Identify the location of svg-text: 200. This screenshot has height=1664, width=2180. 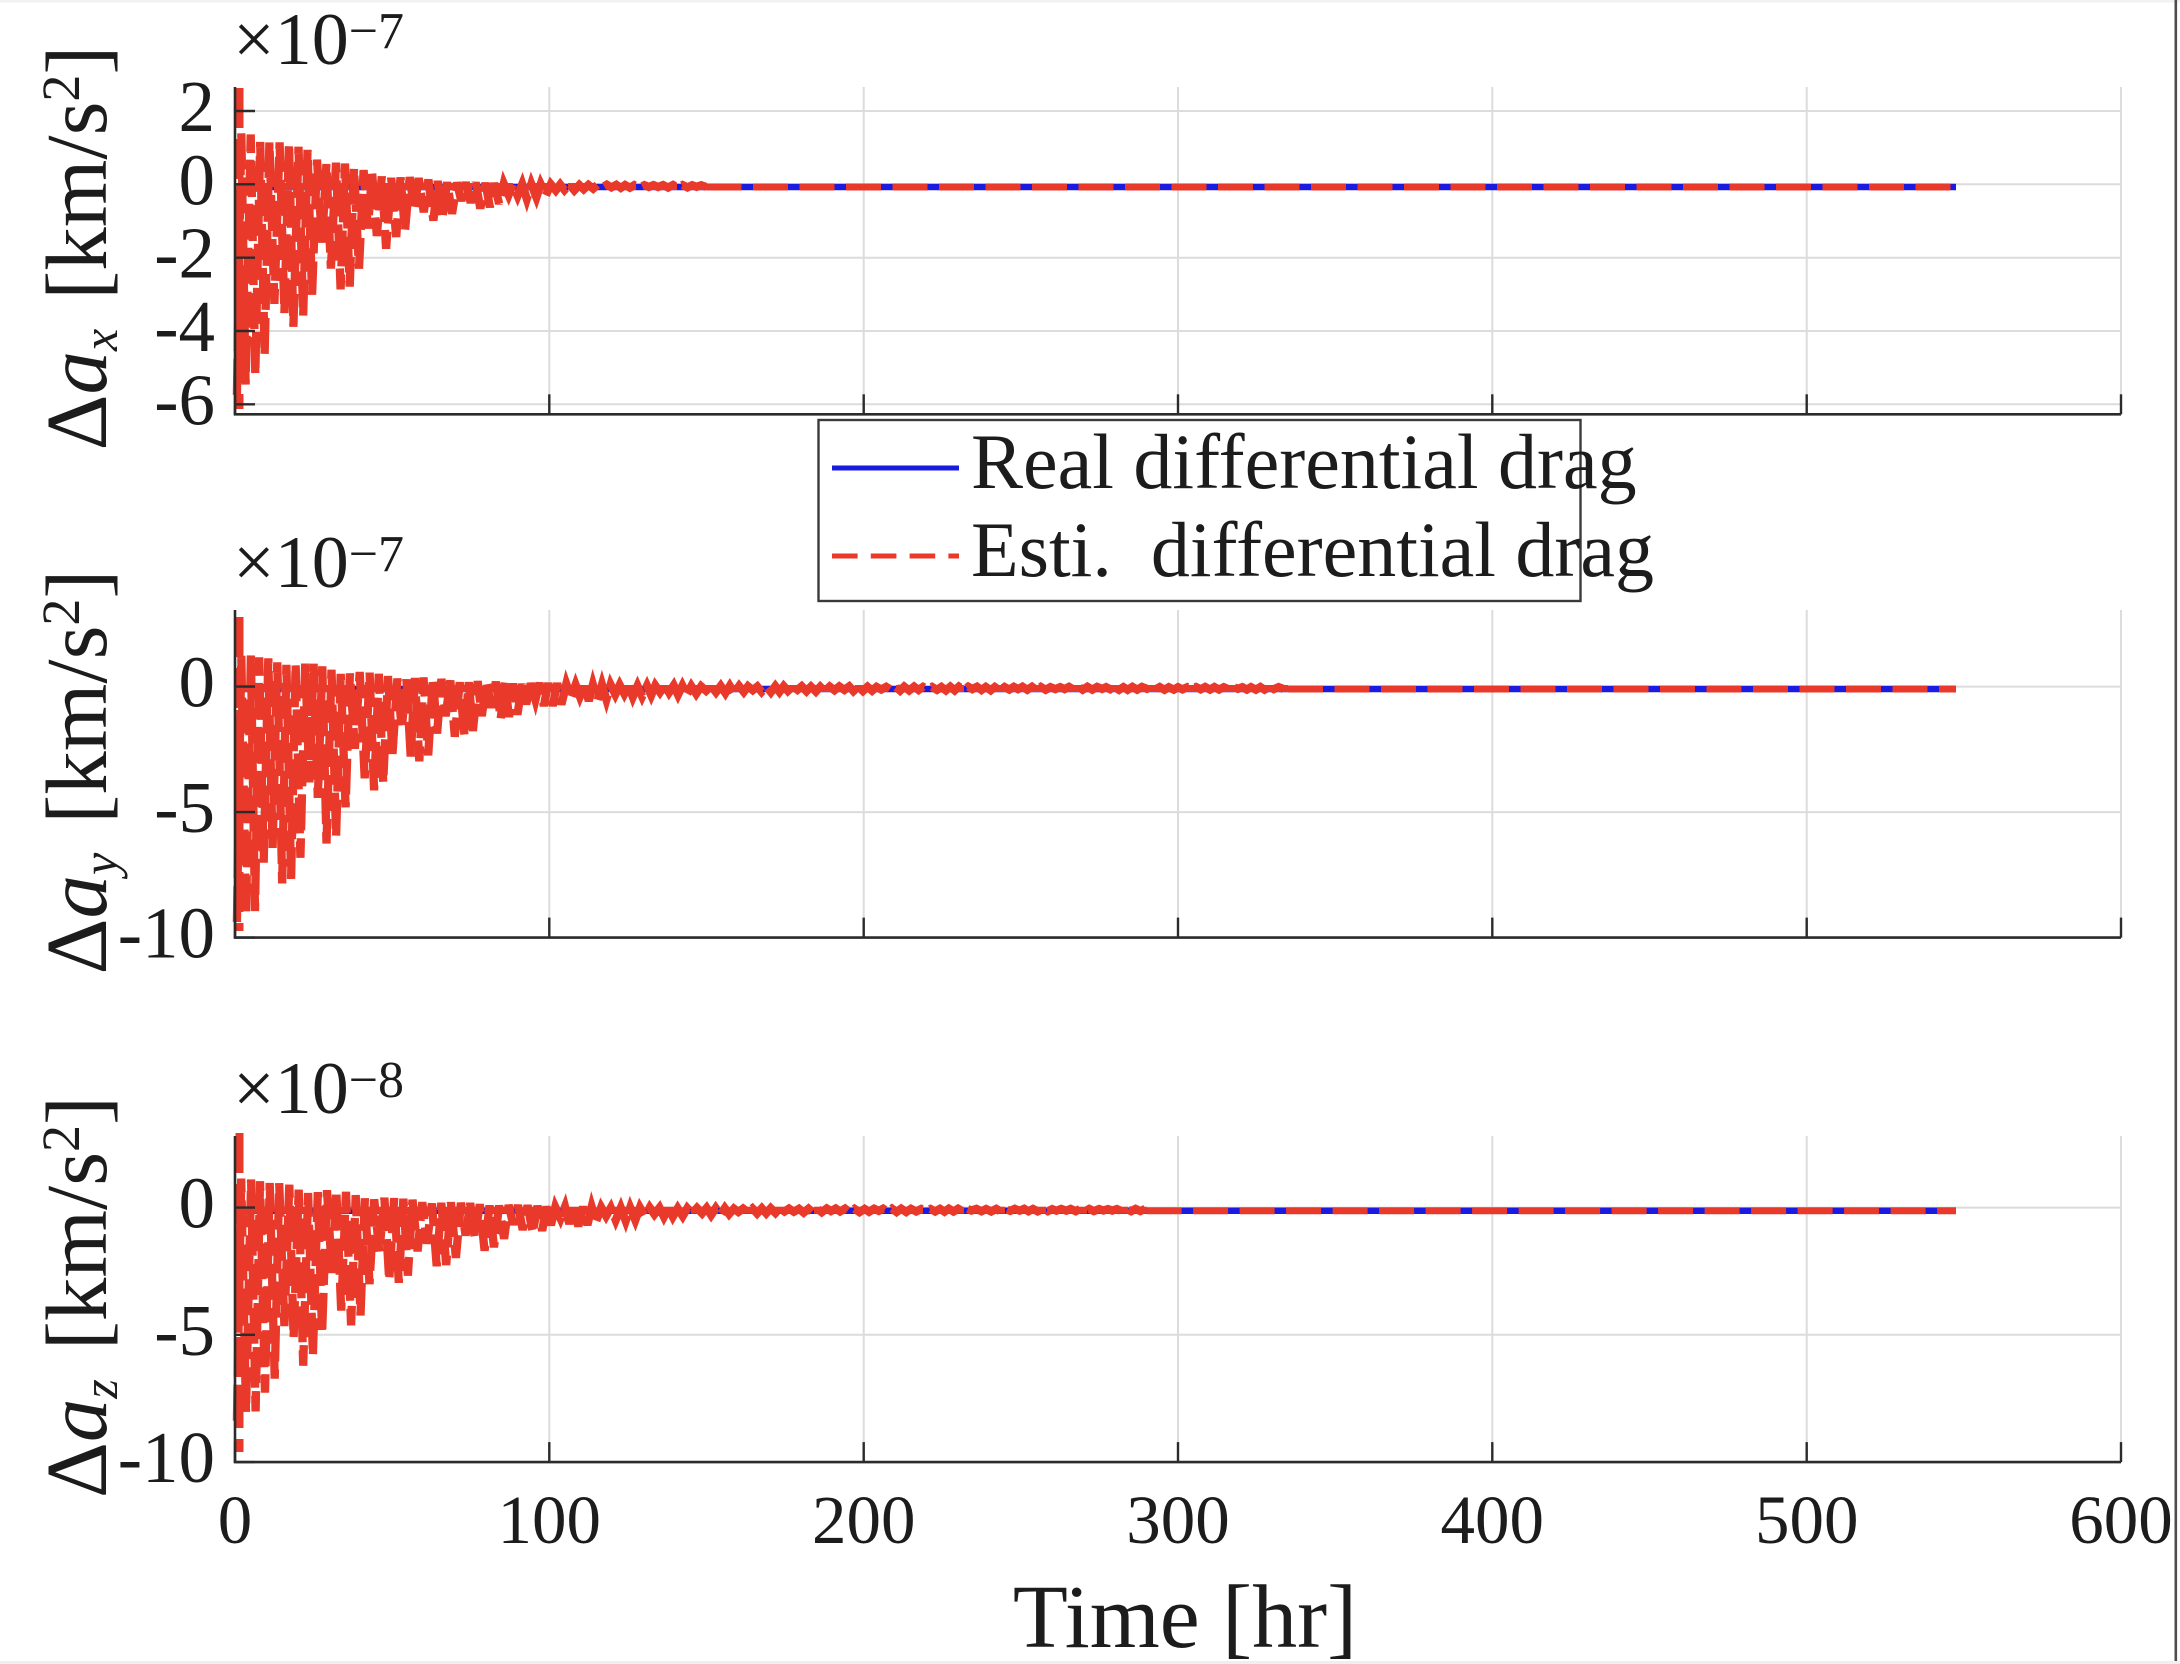
(864, 1520).